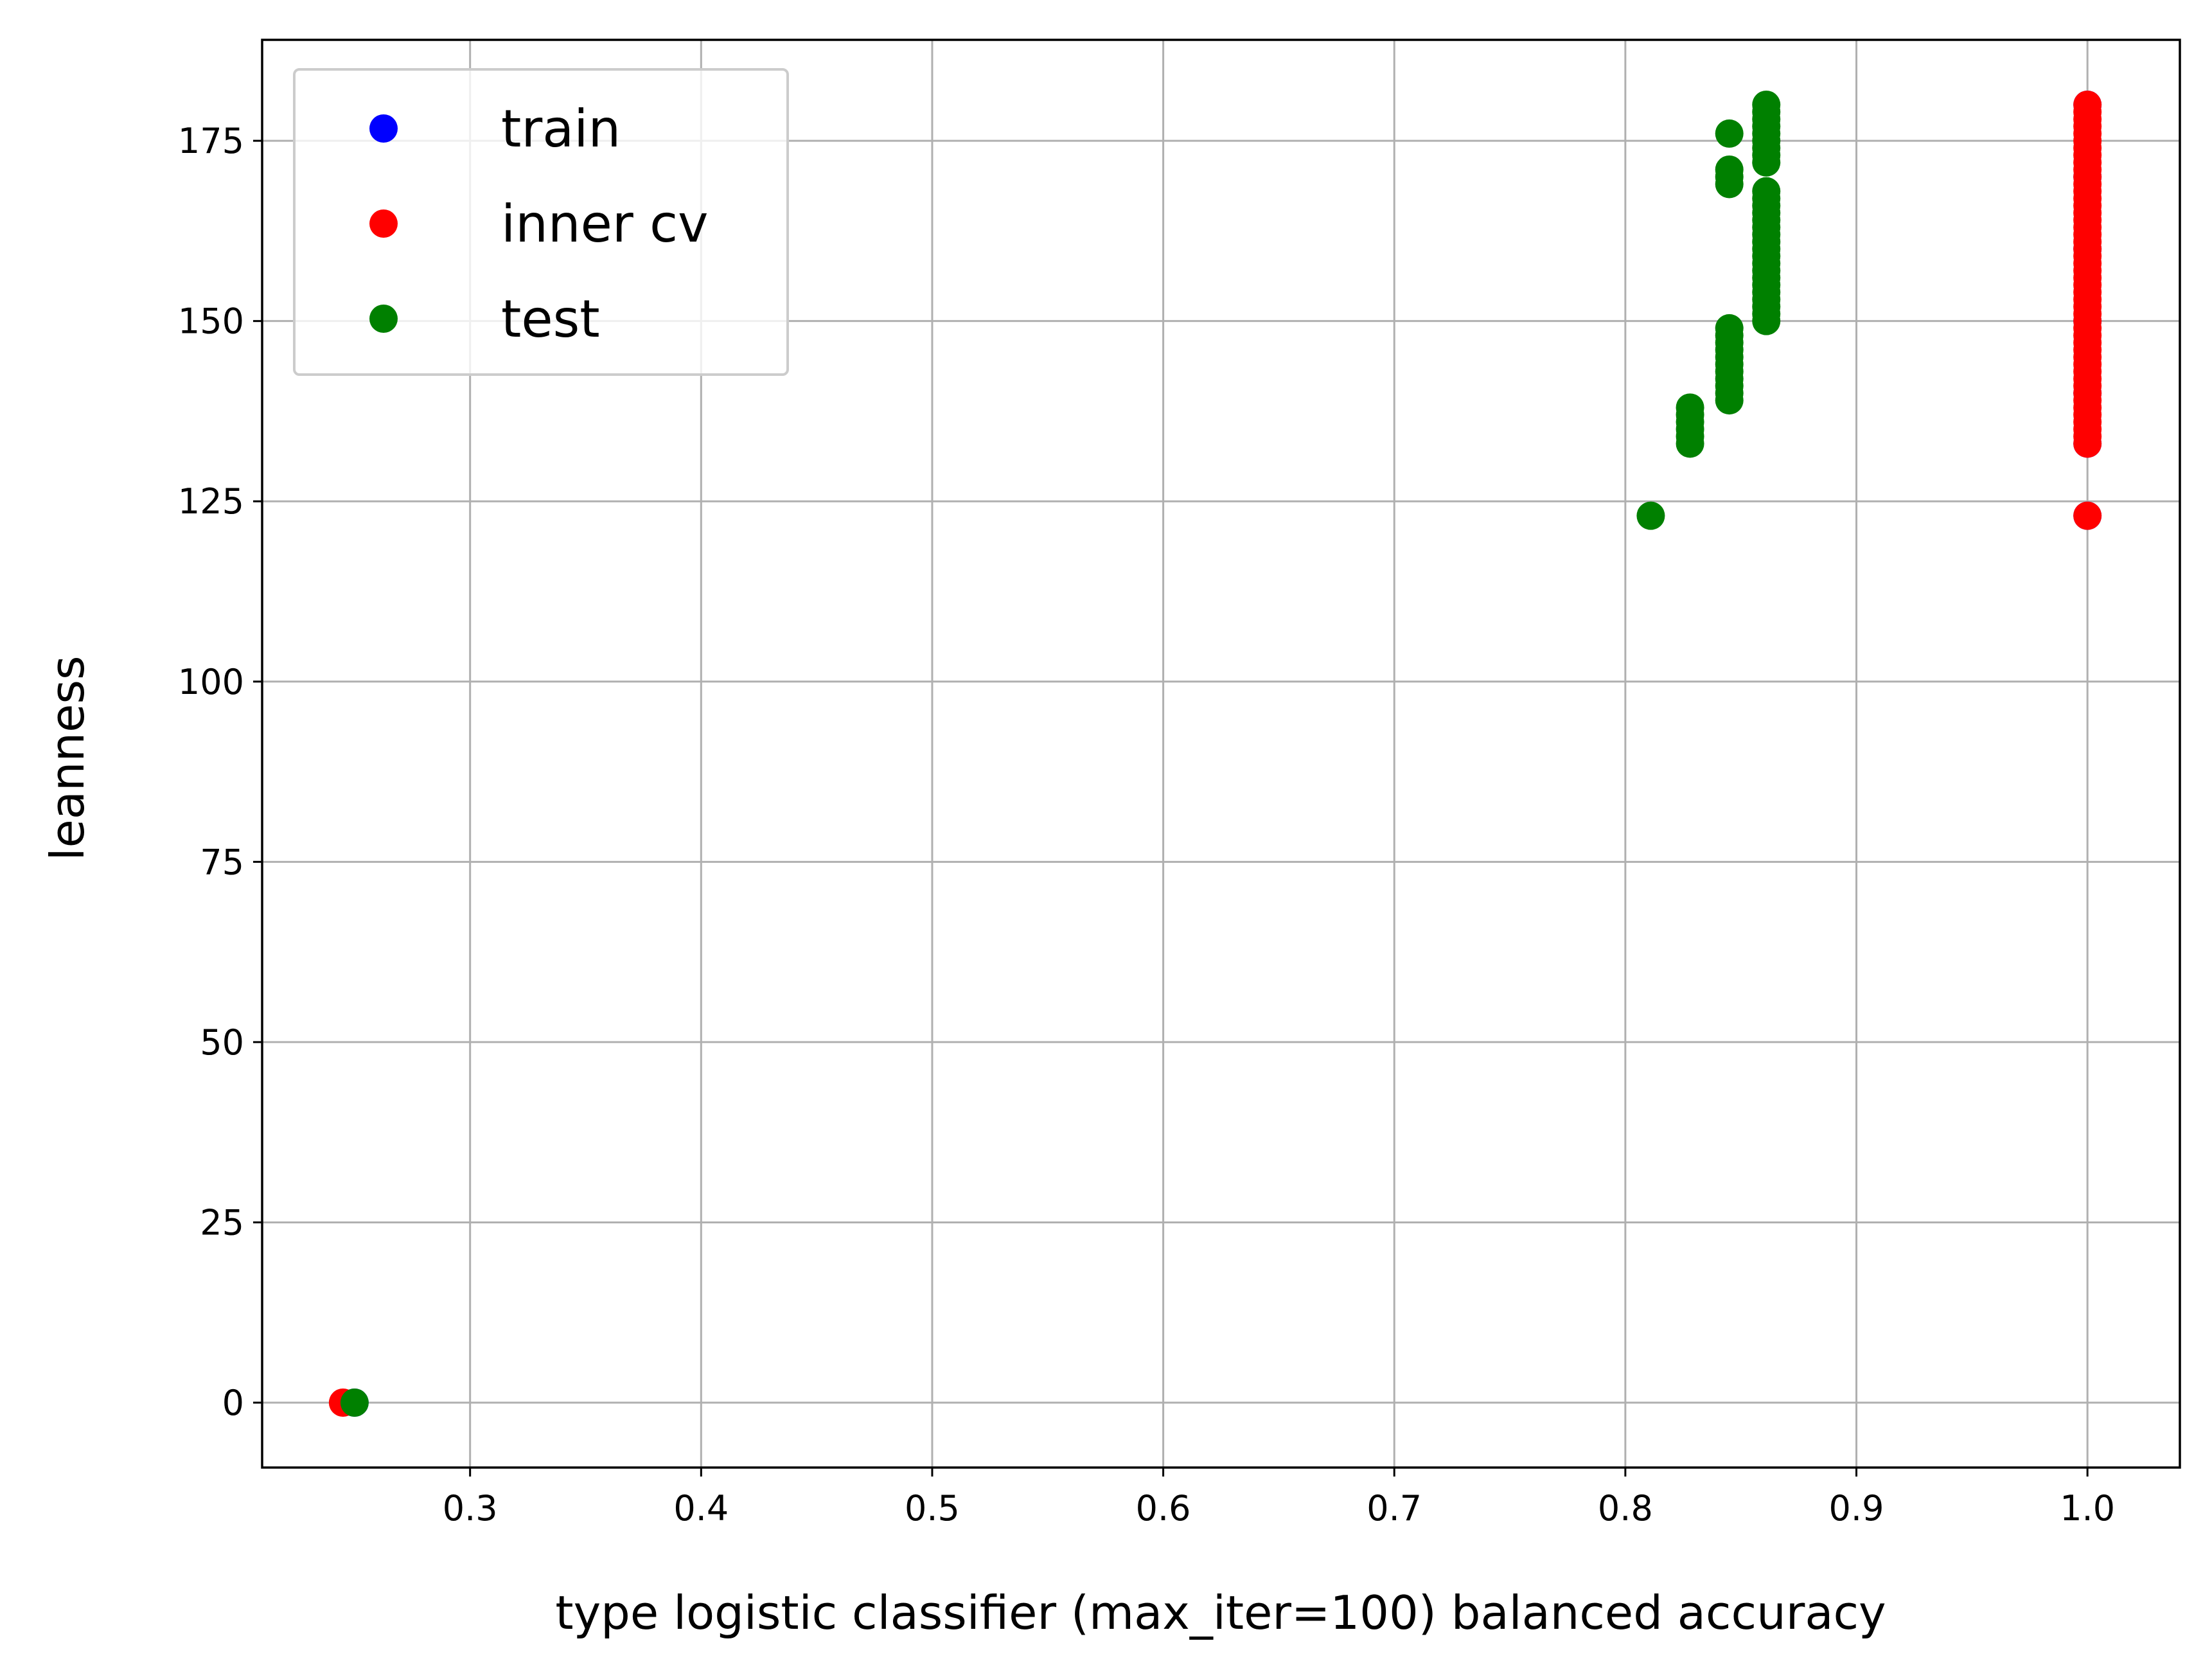  Describe the element at coordinates (1279, 1509) in the screenshot. I see `x-tick-labels: 0.3 0.4 0.5 0.6 0.7 0.8 0.9 1.0` at that location.